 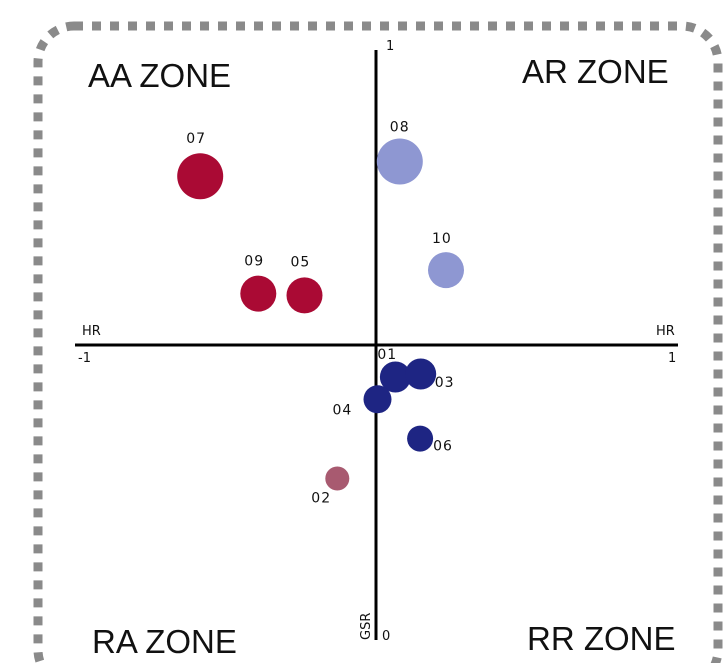 What do you see at coordinates (390, 46) in the screenshot?
I see `y-tick-max: 1` at bounding box center [390, 46].